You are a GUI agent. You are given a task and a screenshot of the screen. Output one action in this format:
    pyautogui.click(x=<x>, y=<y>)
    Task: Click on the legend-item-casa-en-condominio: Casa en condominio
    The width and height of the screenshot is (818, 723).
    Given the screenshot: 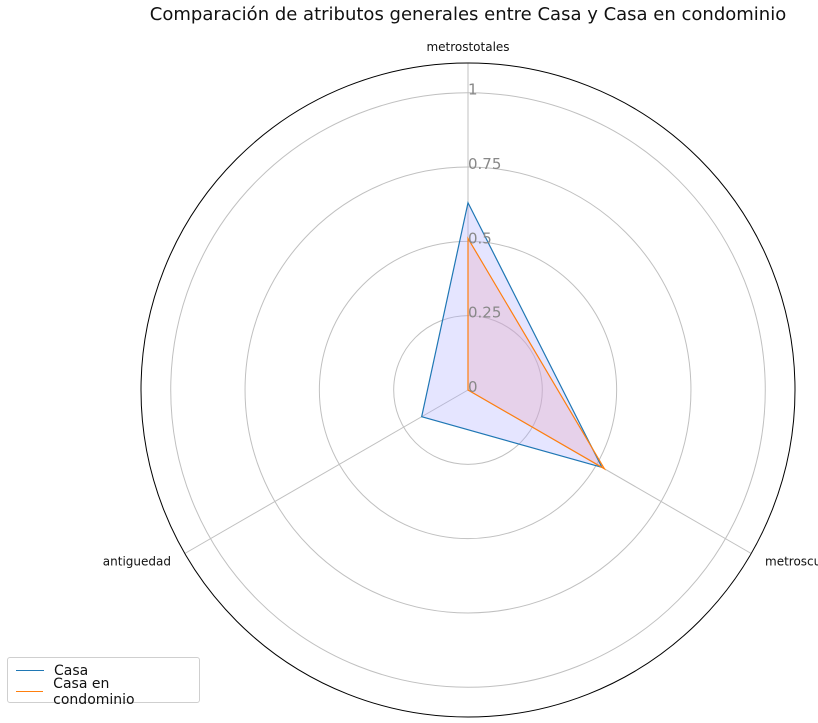 What is the action you would take?
    pyautogui.click(x=103, y=692)
    